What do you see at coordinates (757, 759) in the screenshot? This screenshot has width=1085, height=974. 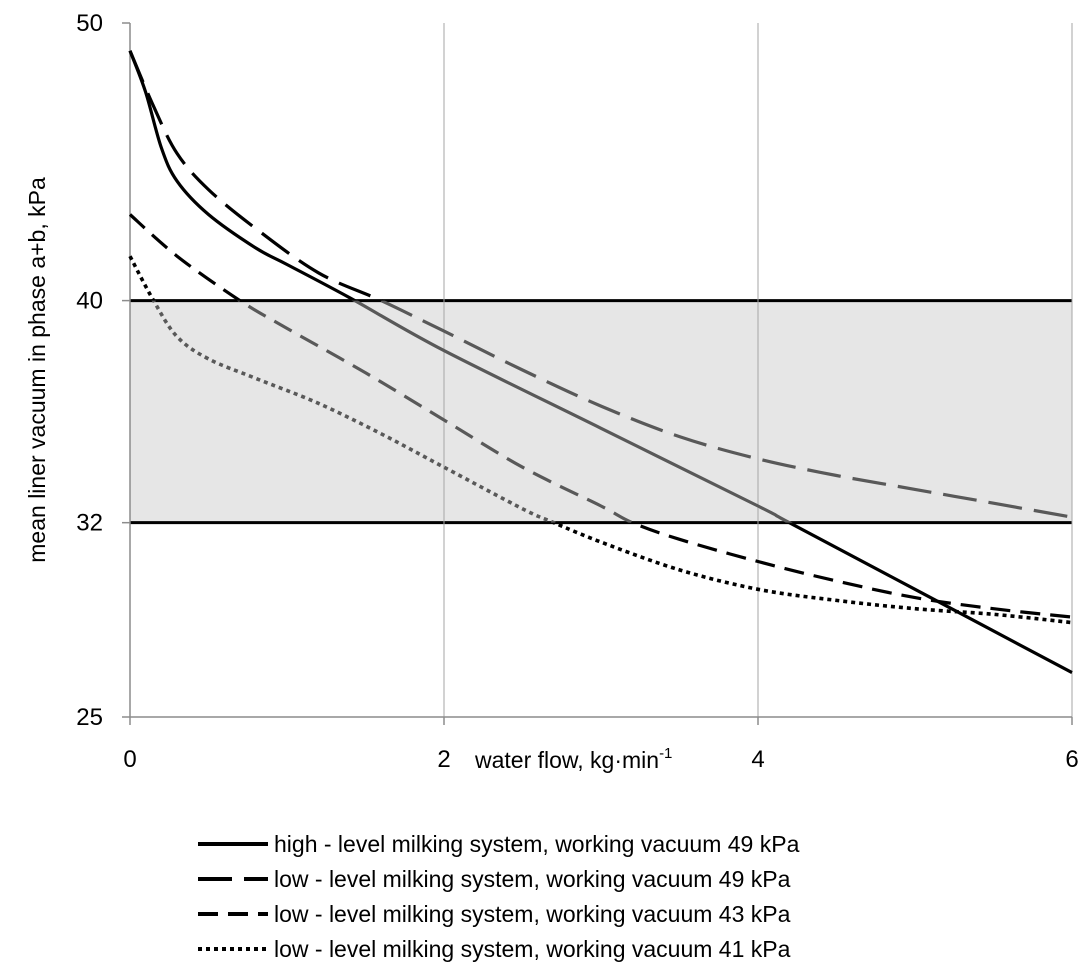 I see `x-tick-label-4: 4` at bounding box center [757, 759].